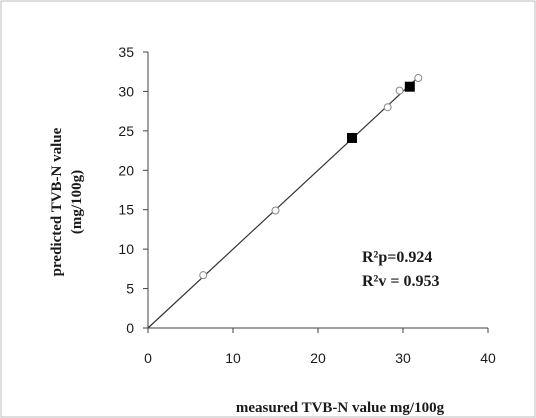 This screenshot has width=536, height=418. I want to click on annotation-r2p: R²p=0.924, so click(397, 257).